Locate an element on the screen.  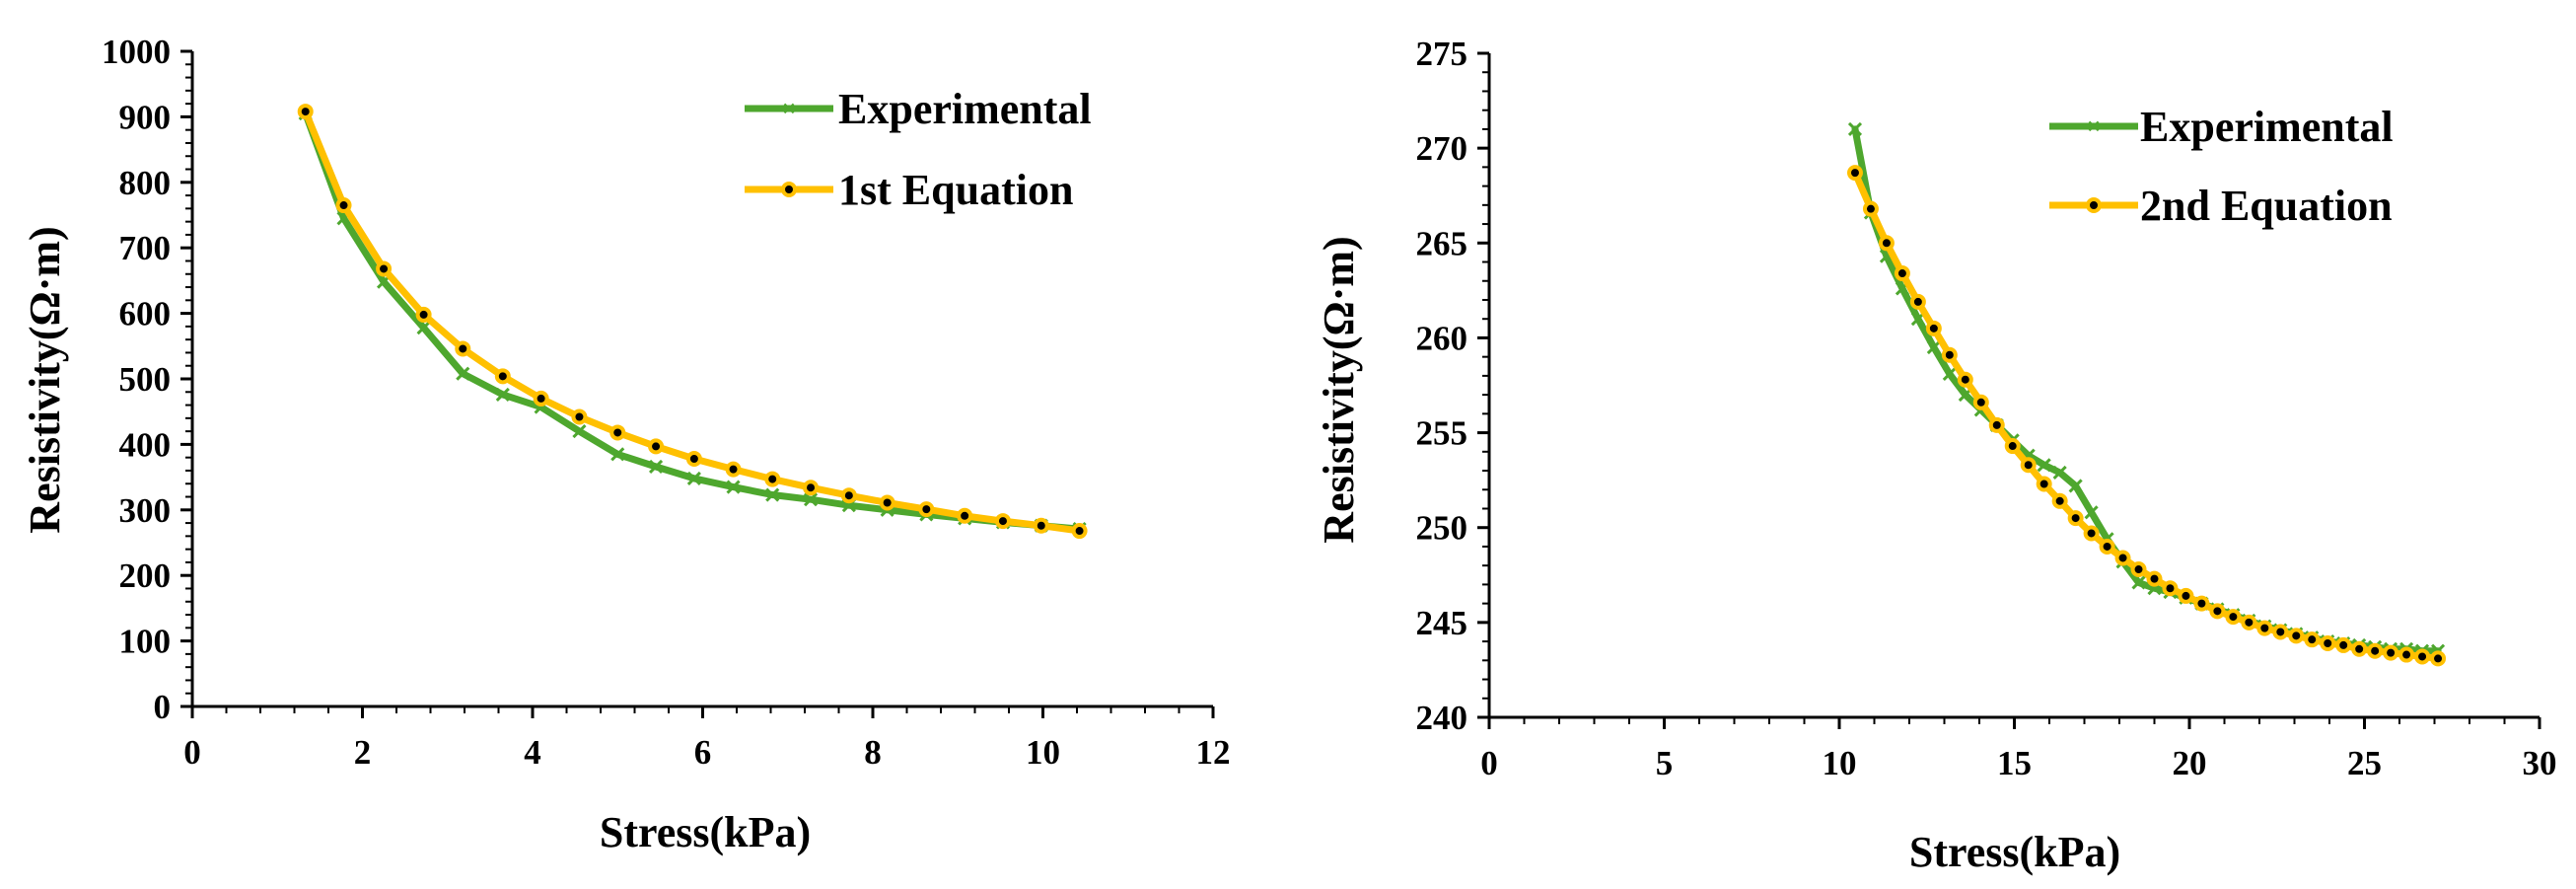
left-x-tick-label: 6 is located at coordinates (703, 752).